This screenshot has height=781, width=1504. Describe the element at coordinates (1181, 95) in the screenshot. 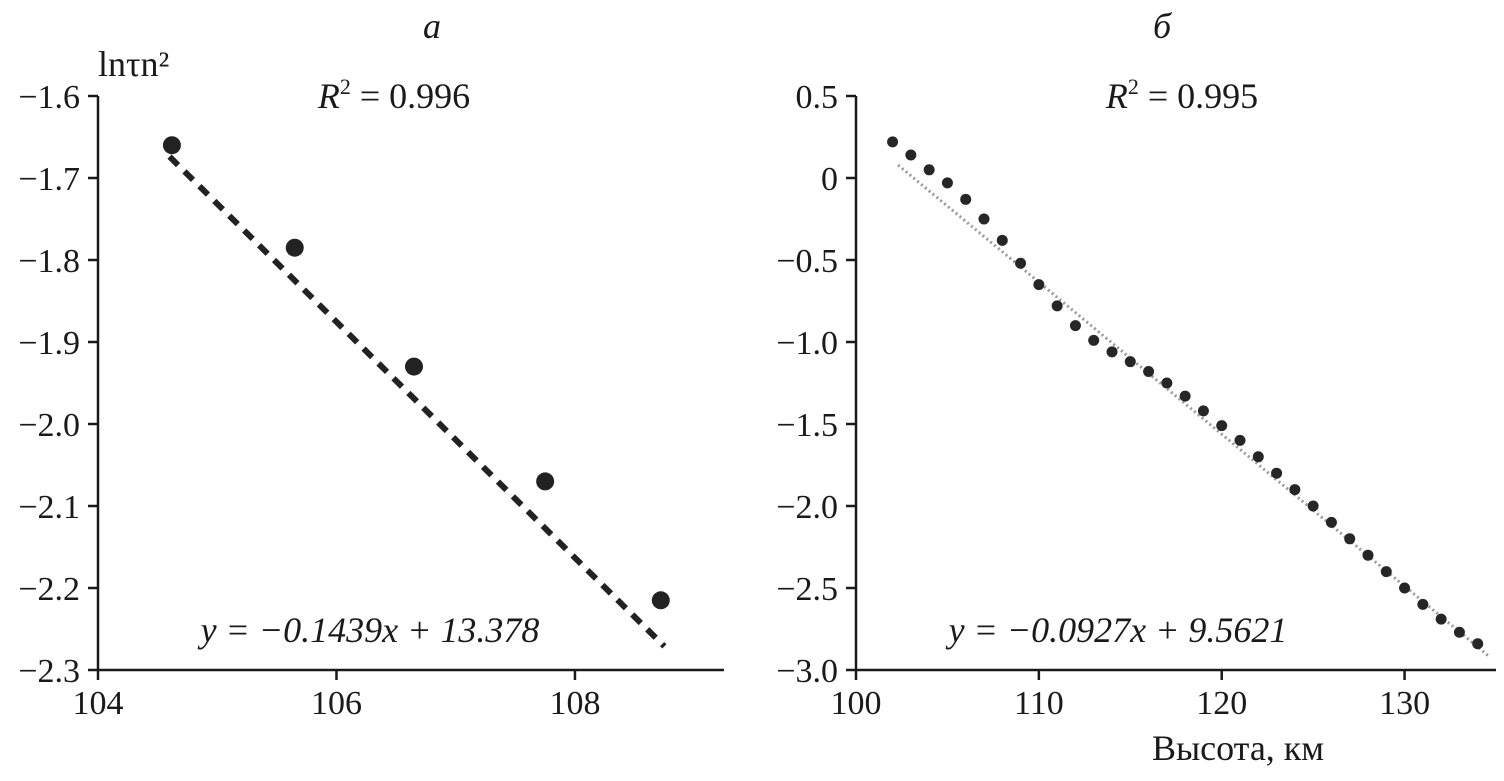

I see `panel-b-r2: R2 = 0.995` at that location.